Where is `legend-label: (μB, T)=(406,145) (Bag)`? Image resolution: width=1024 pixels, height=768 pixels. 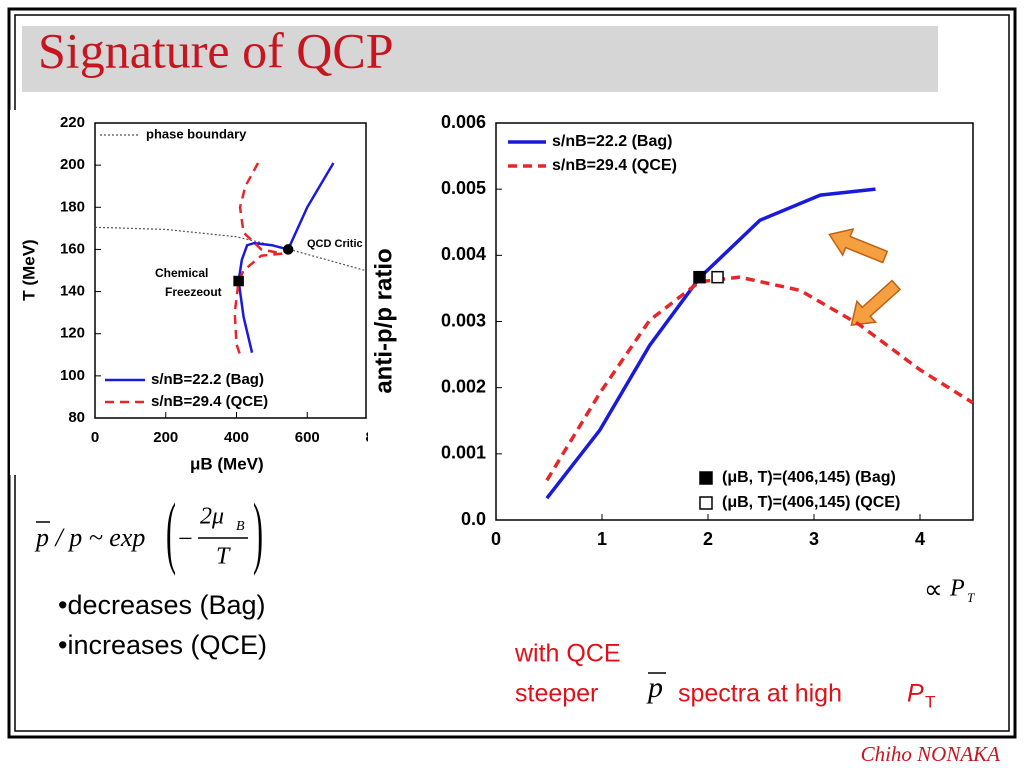 legend-label: (μB, T)=(406,145) (Bag) is located at coordinates (809, 477).